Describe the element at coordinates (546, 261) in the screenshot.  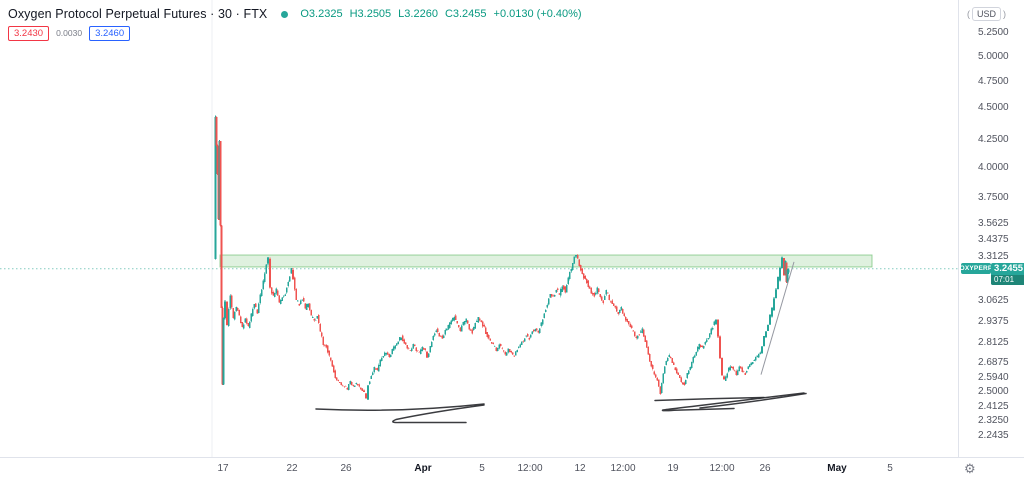
I see `resistance-zone-rectangle` at that location.